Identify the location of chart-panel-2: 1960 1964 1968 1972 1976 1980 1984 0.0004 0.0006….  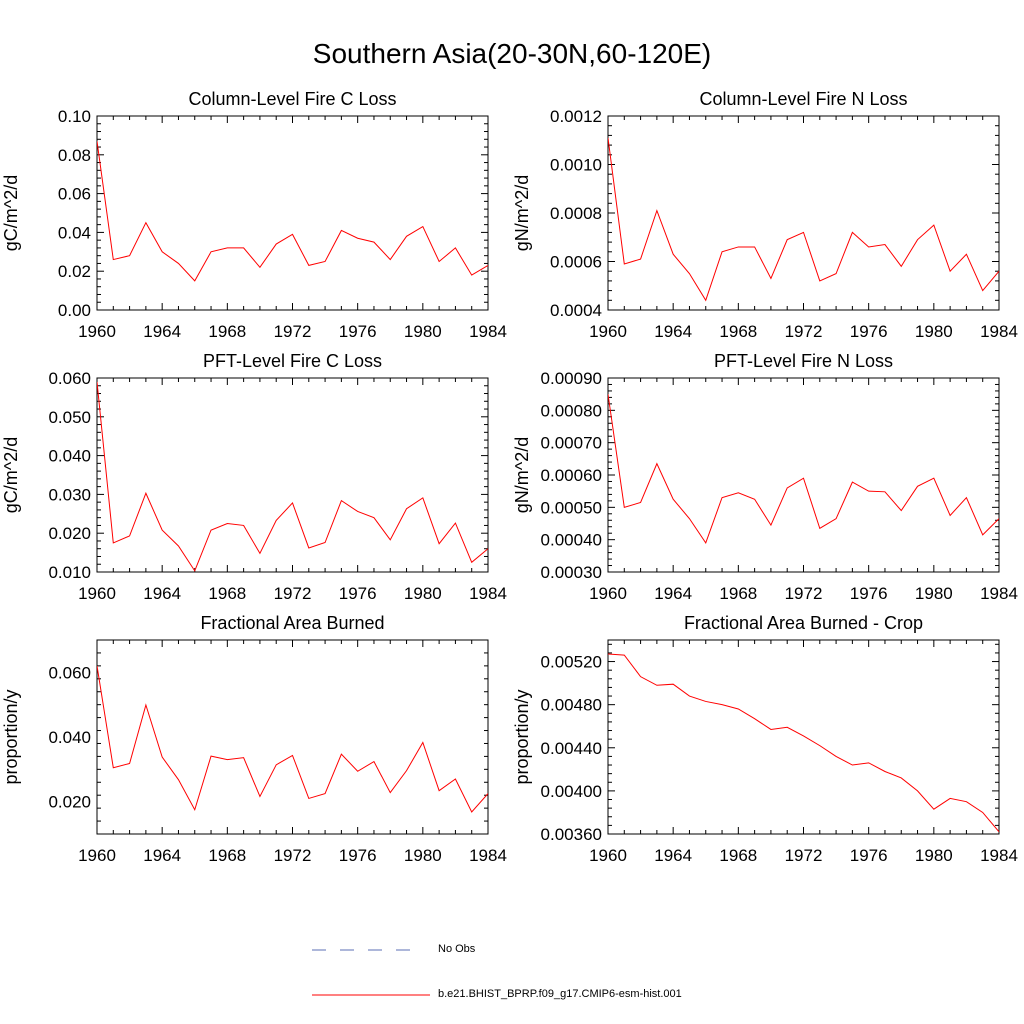
(765, 215).